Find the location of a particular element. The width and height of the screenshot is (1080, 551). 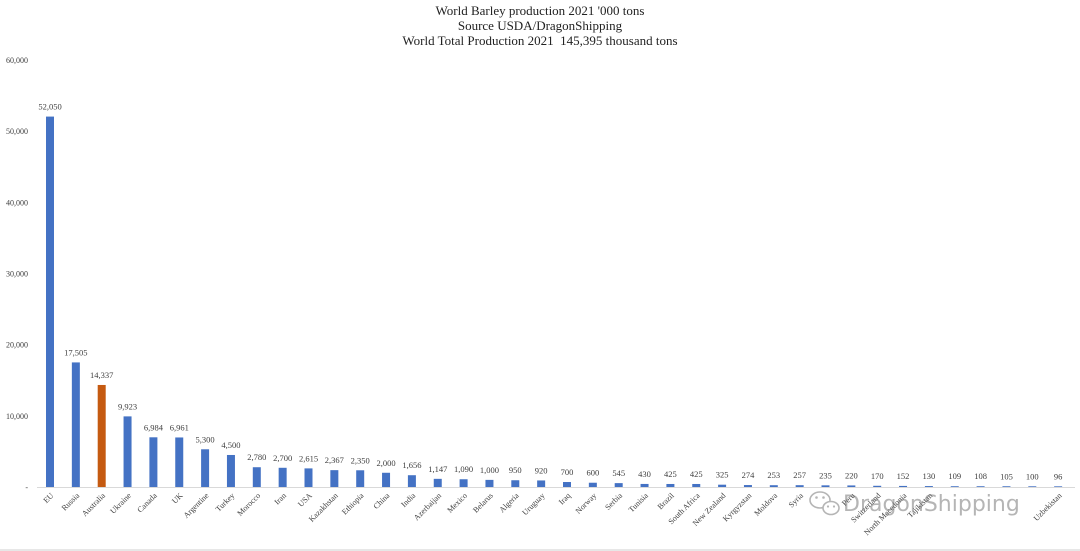

bar-kyrgyzstan is located at coordinates (747, 486).